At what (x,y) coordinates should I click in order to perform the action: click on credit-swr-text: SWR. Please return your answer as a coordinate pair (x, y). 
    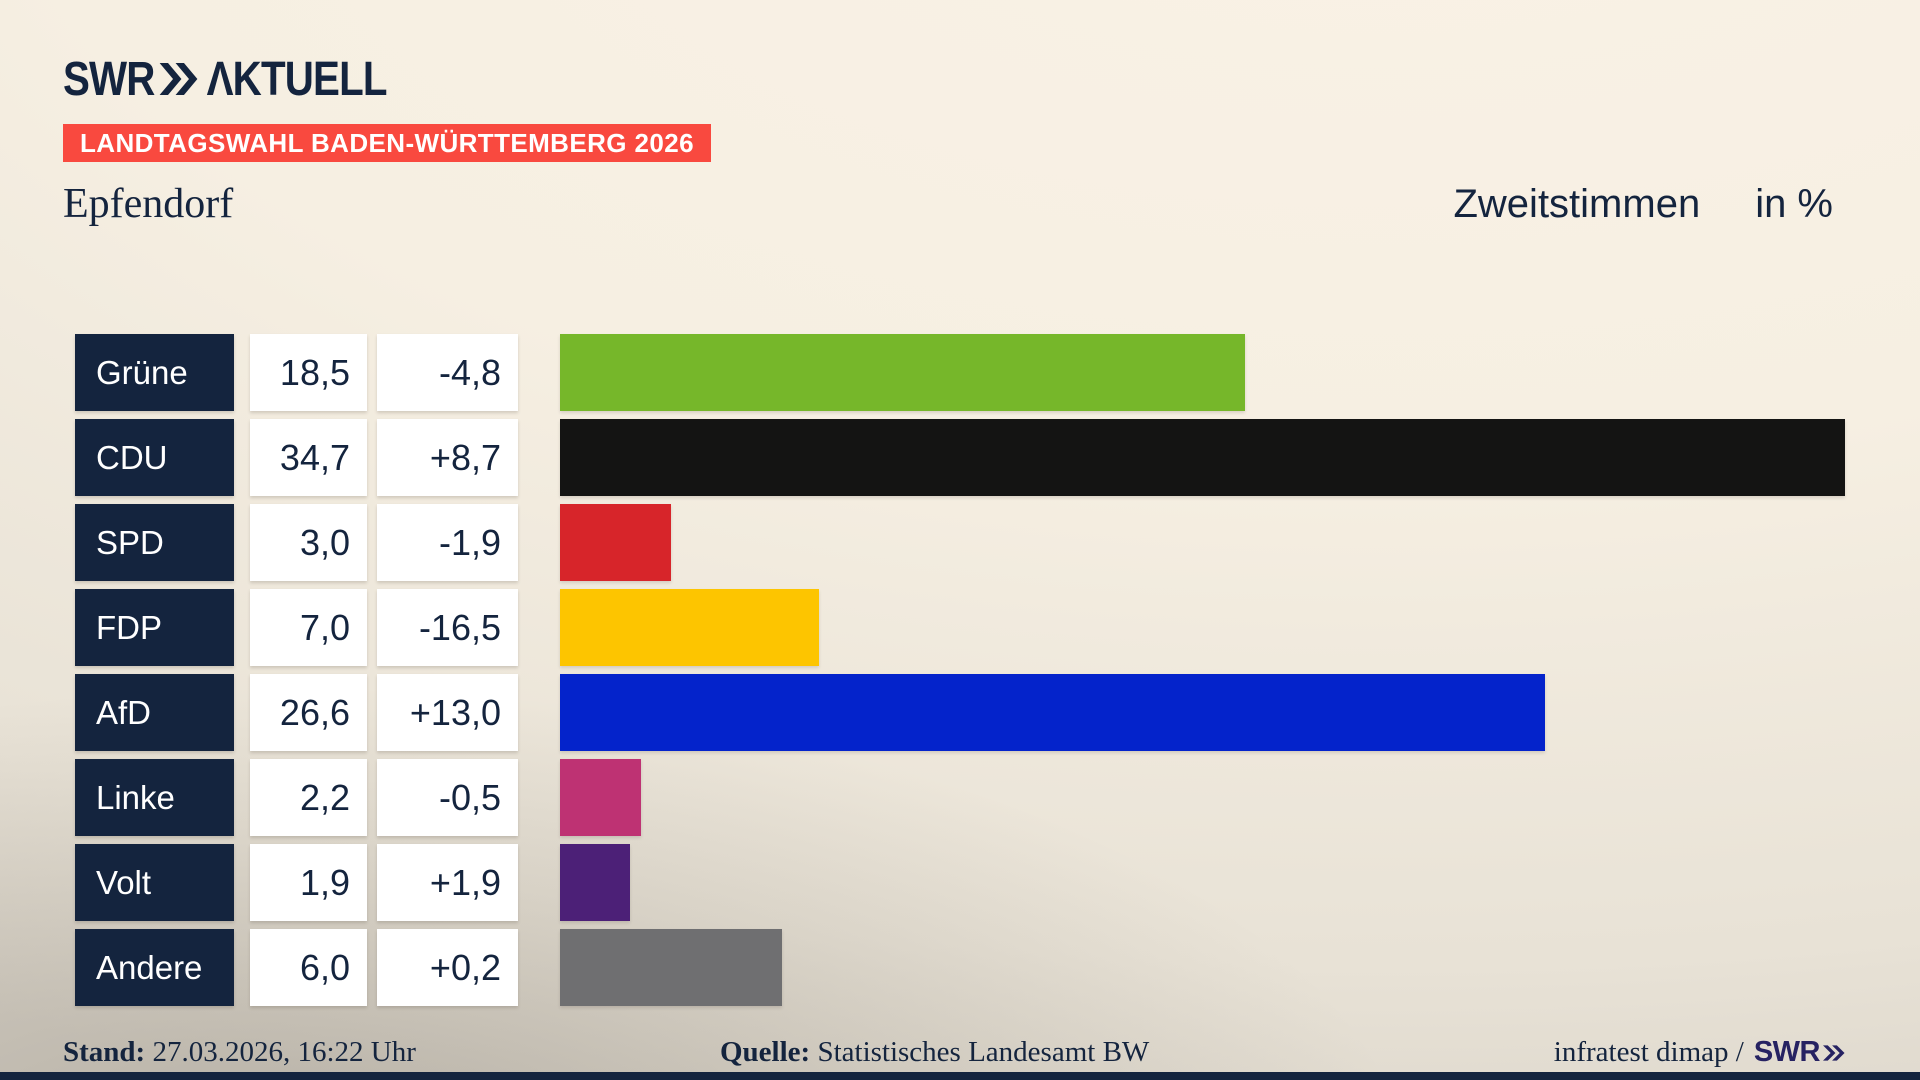
    Looking at the image, I should click on (1787, 1052).